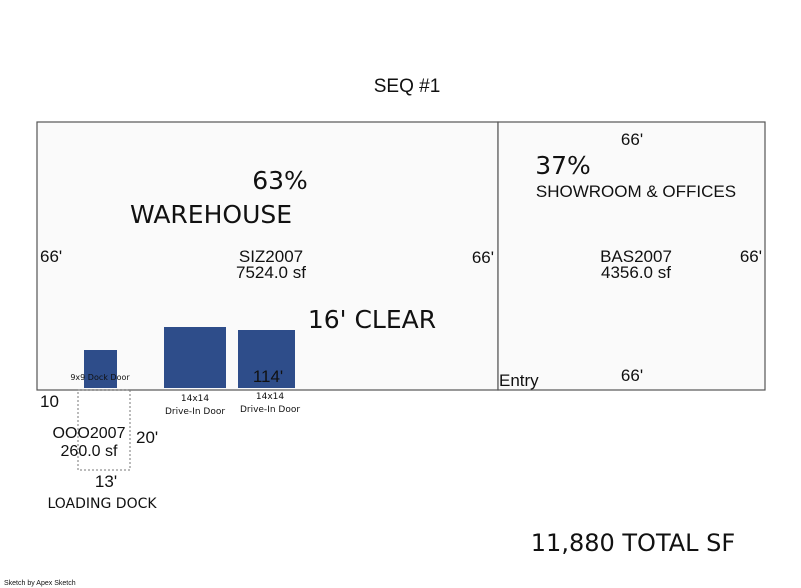  Describe the element at coordinates (100, 377) in the screenshot. I see `door-label: 9x9 Dock Door` at that location.